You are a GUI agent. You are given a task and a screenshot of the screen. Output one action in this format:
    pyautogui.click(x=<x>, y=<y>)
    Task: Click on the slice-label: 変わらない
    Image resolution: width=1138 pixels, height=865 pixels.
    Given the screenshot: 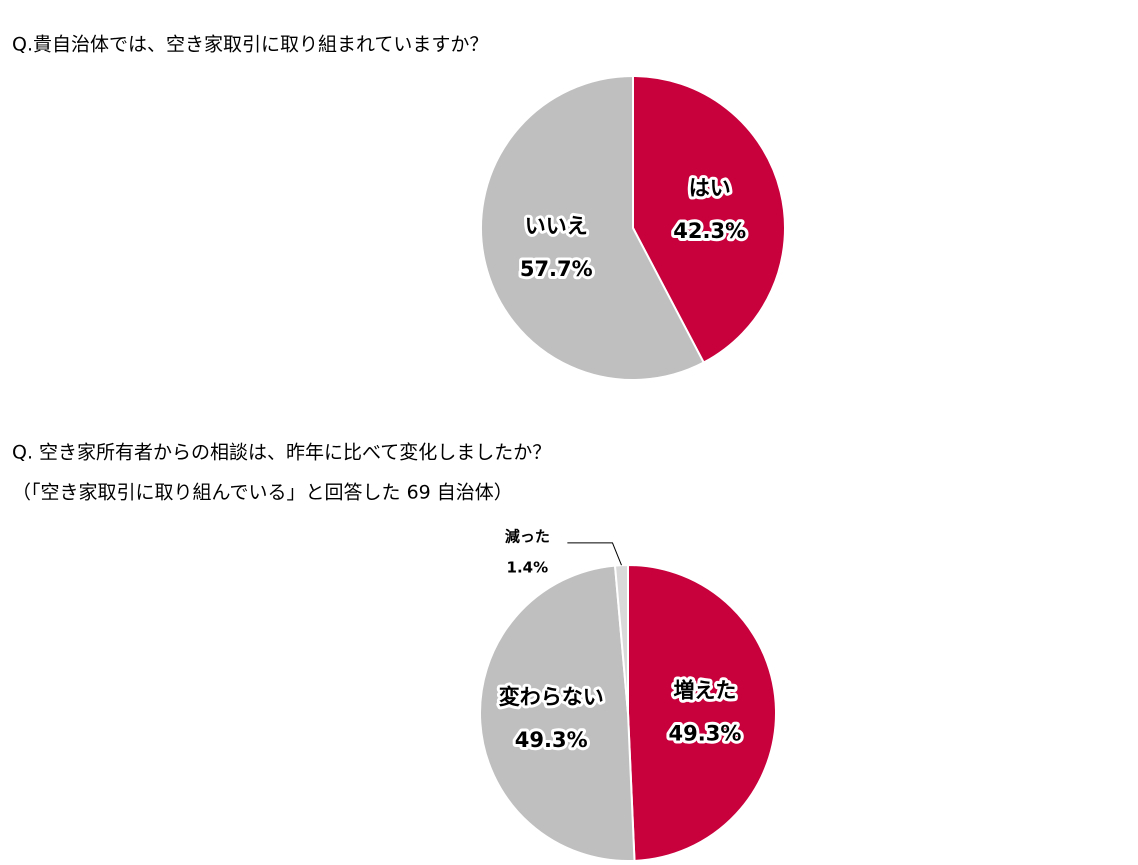 What is the action you would take?
    pyautogui.click(x=551, y=697)
    